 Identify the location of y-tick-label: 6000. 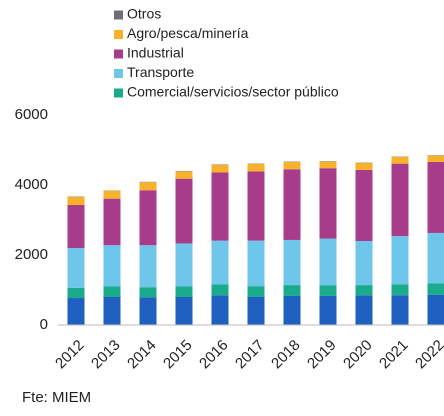
(31, 114).